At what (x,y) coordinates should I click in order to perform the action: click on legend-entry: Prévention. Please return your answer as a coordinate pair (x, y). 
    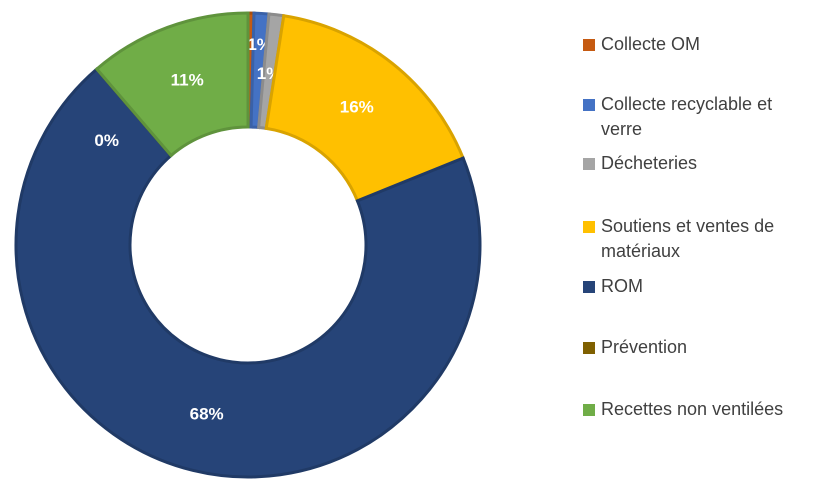
    Looking at the image, I should click on (700, 347).